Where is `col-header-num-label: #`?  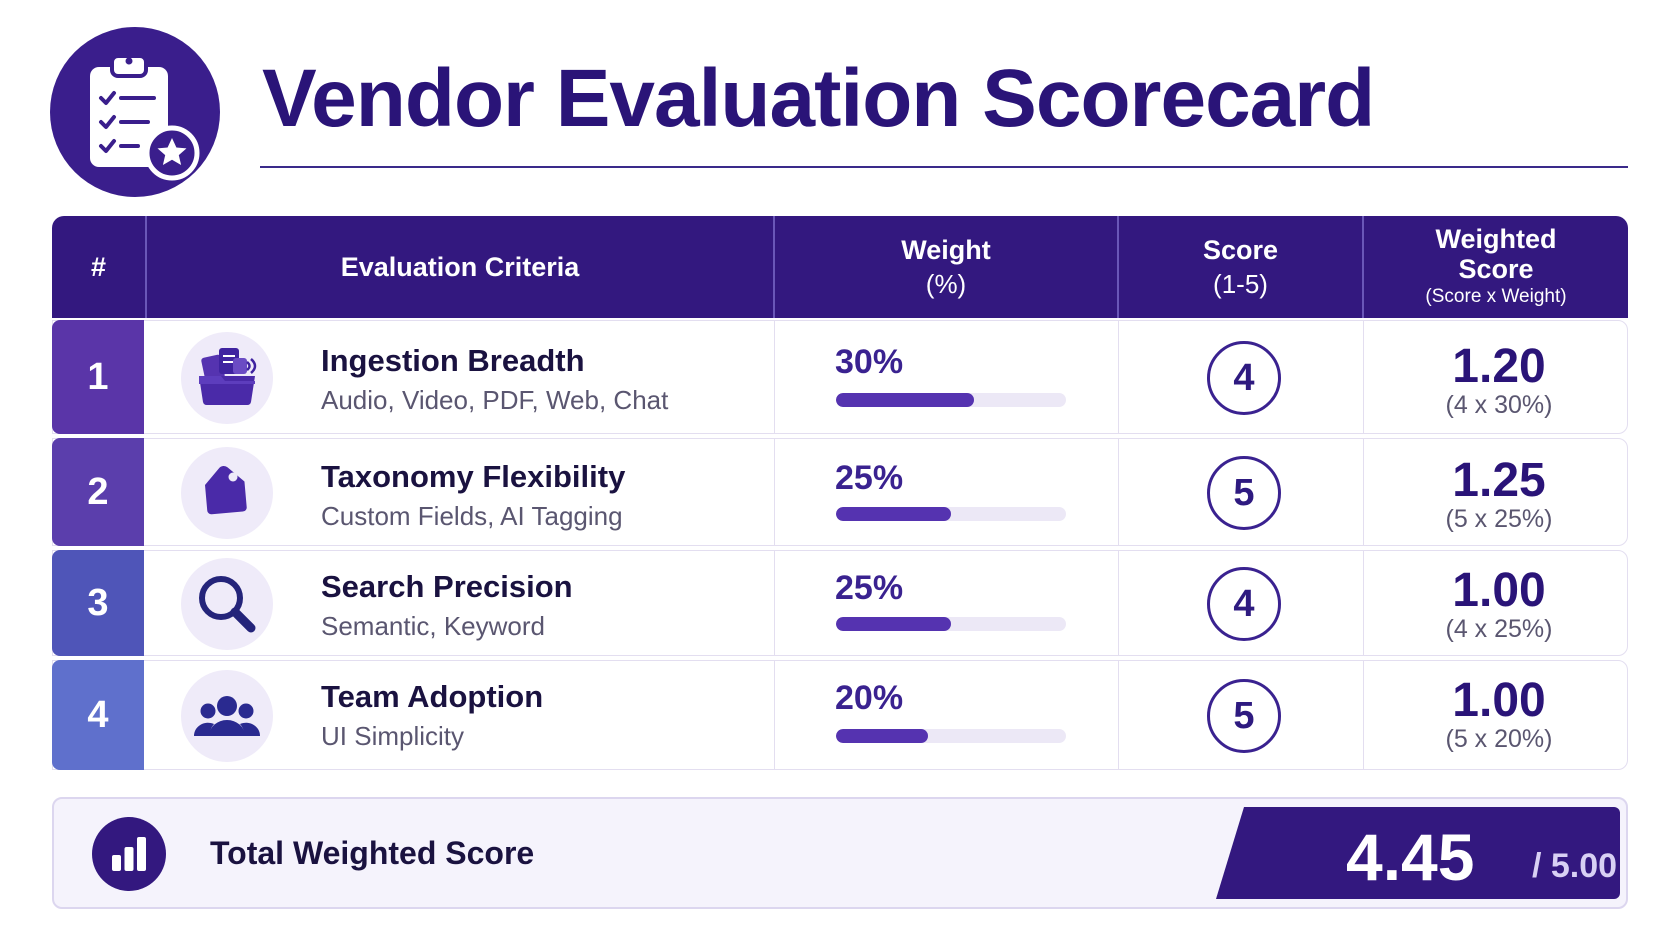 col-header-num-label: # is located at coordinates (98, 267).